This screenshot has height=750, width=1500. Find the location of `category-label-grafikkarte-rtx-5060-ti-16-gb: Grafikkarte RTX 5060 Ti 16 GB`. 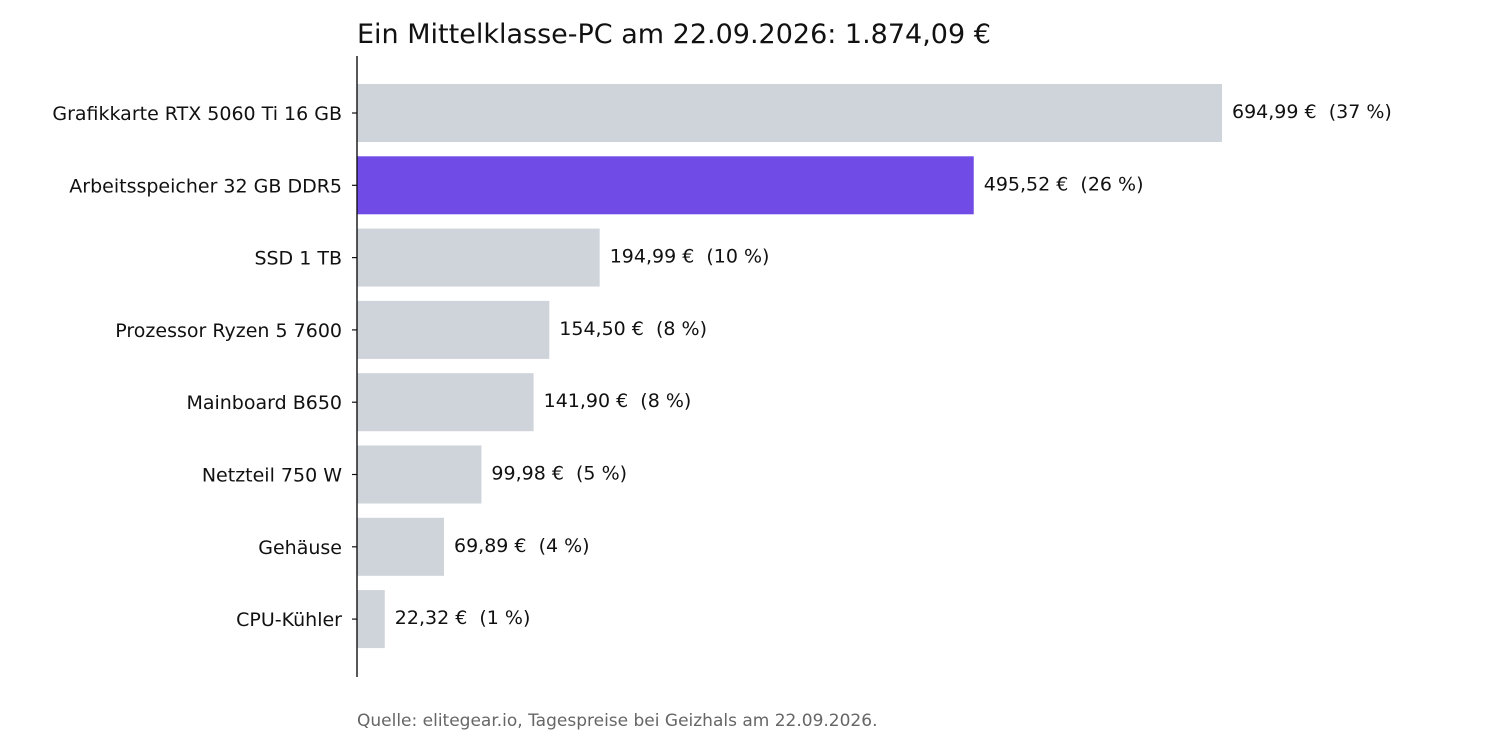

category-label-grafikkarte-rtx-5060-ti-16-gb: Grafikkarte RTX 5060 Ti 16 GB is located at coordinates (197, 114).